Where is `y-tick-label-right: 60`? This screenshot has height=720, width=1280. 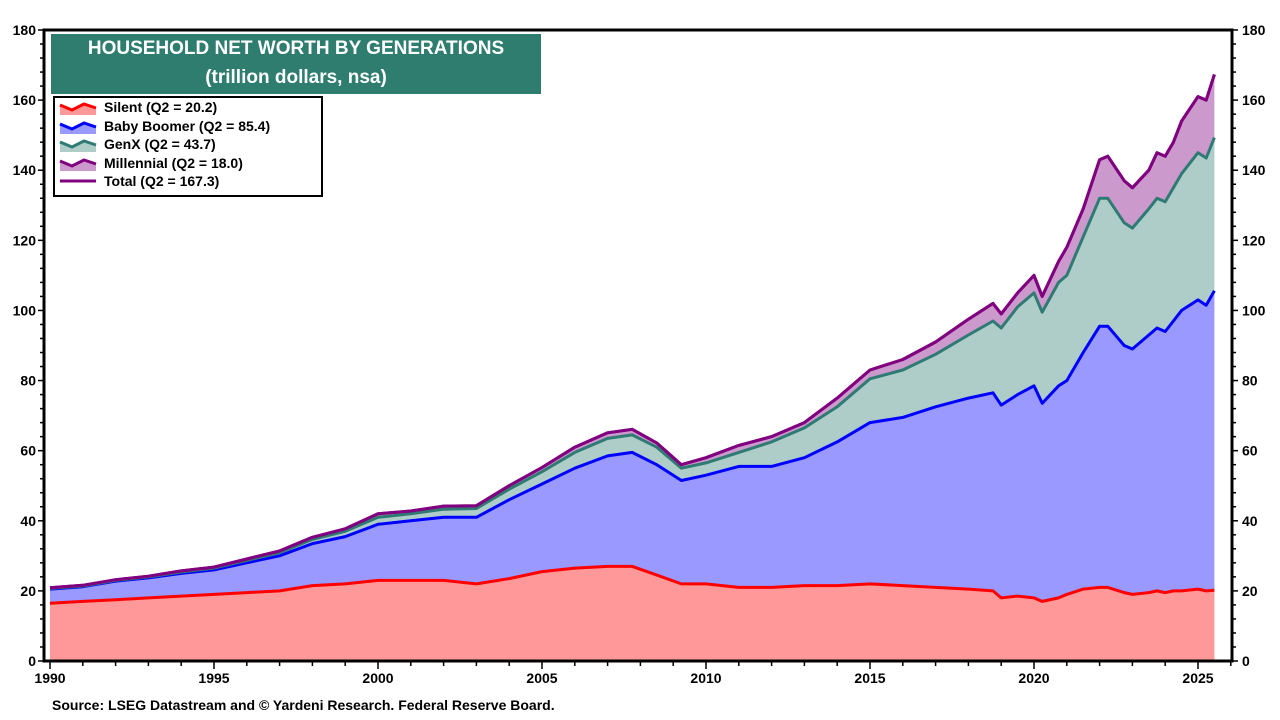
y-tick-label-right: 60 is located at coordinates (1250, 451).